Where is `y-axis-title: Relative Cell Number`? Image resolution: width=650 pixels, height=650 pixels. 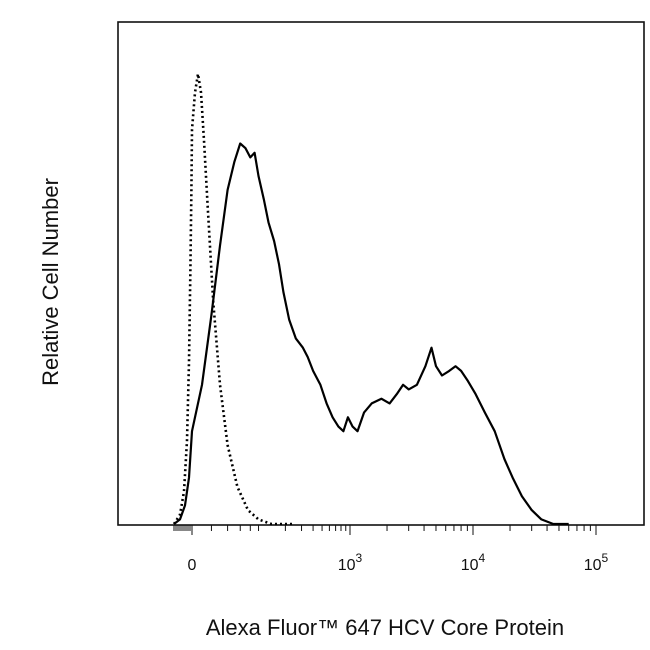
y-axis-title: Relative Cell Number is located at coordinates (50, 282).